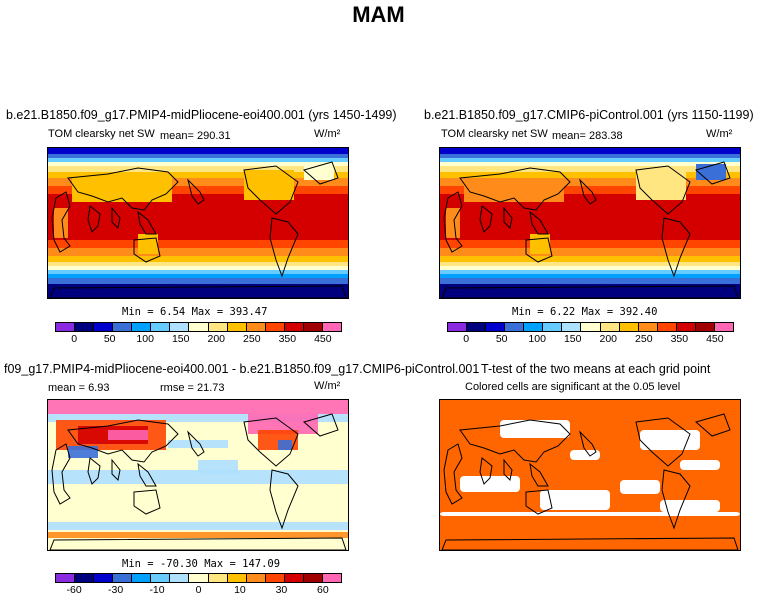 The width and height of the screenshot is (757, 599). I want to click on panel2-min: 6.22, so click(562, 312).